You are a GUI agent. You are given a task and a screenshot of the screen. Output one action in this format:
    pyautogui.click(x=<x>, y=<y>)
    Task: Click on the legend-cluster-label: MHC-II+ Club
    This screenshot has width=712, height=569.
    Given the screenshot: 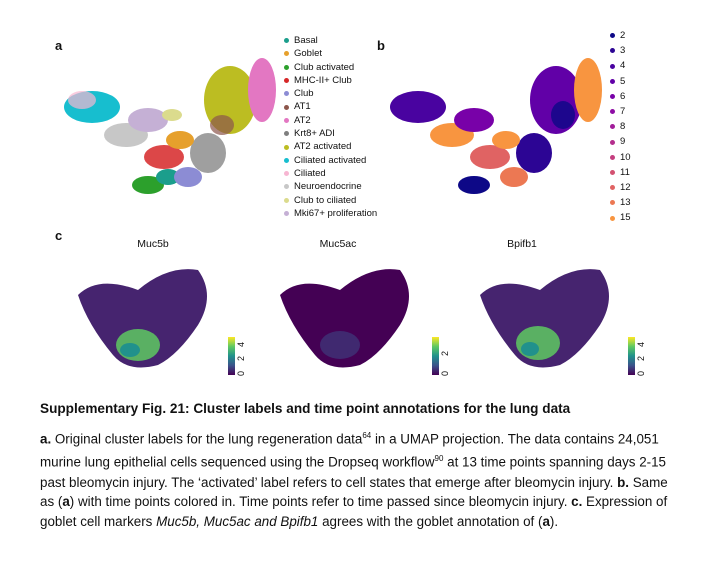 What is the action you would take?
    pyautogui.click(x=323, y=80)
    